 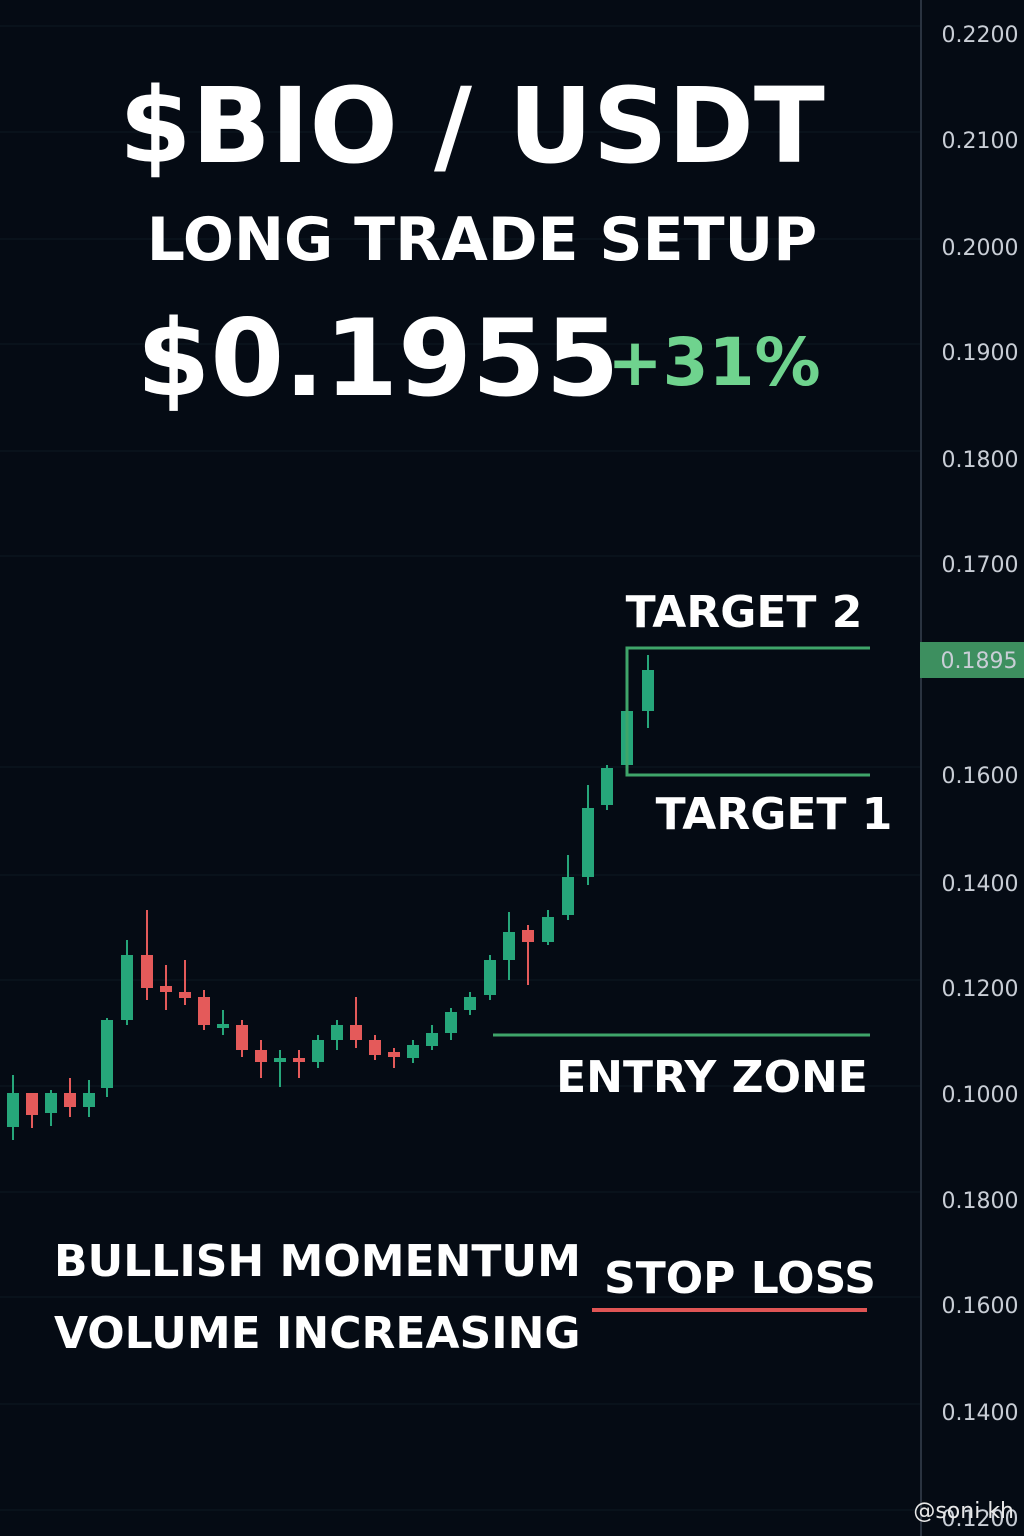 I want to click on change: +31%, so click(x=713, y=362).